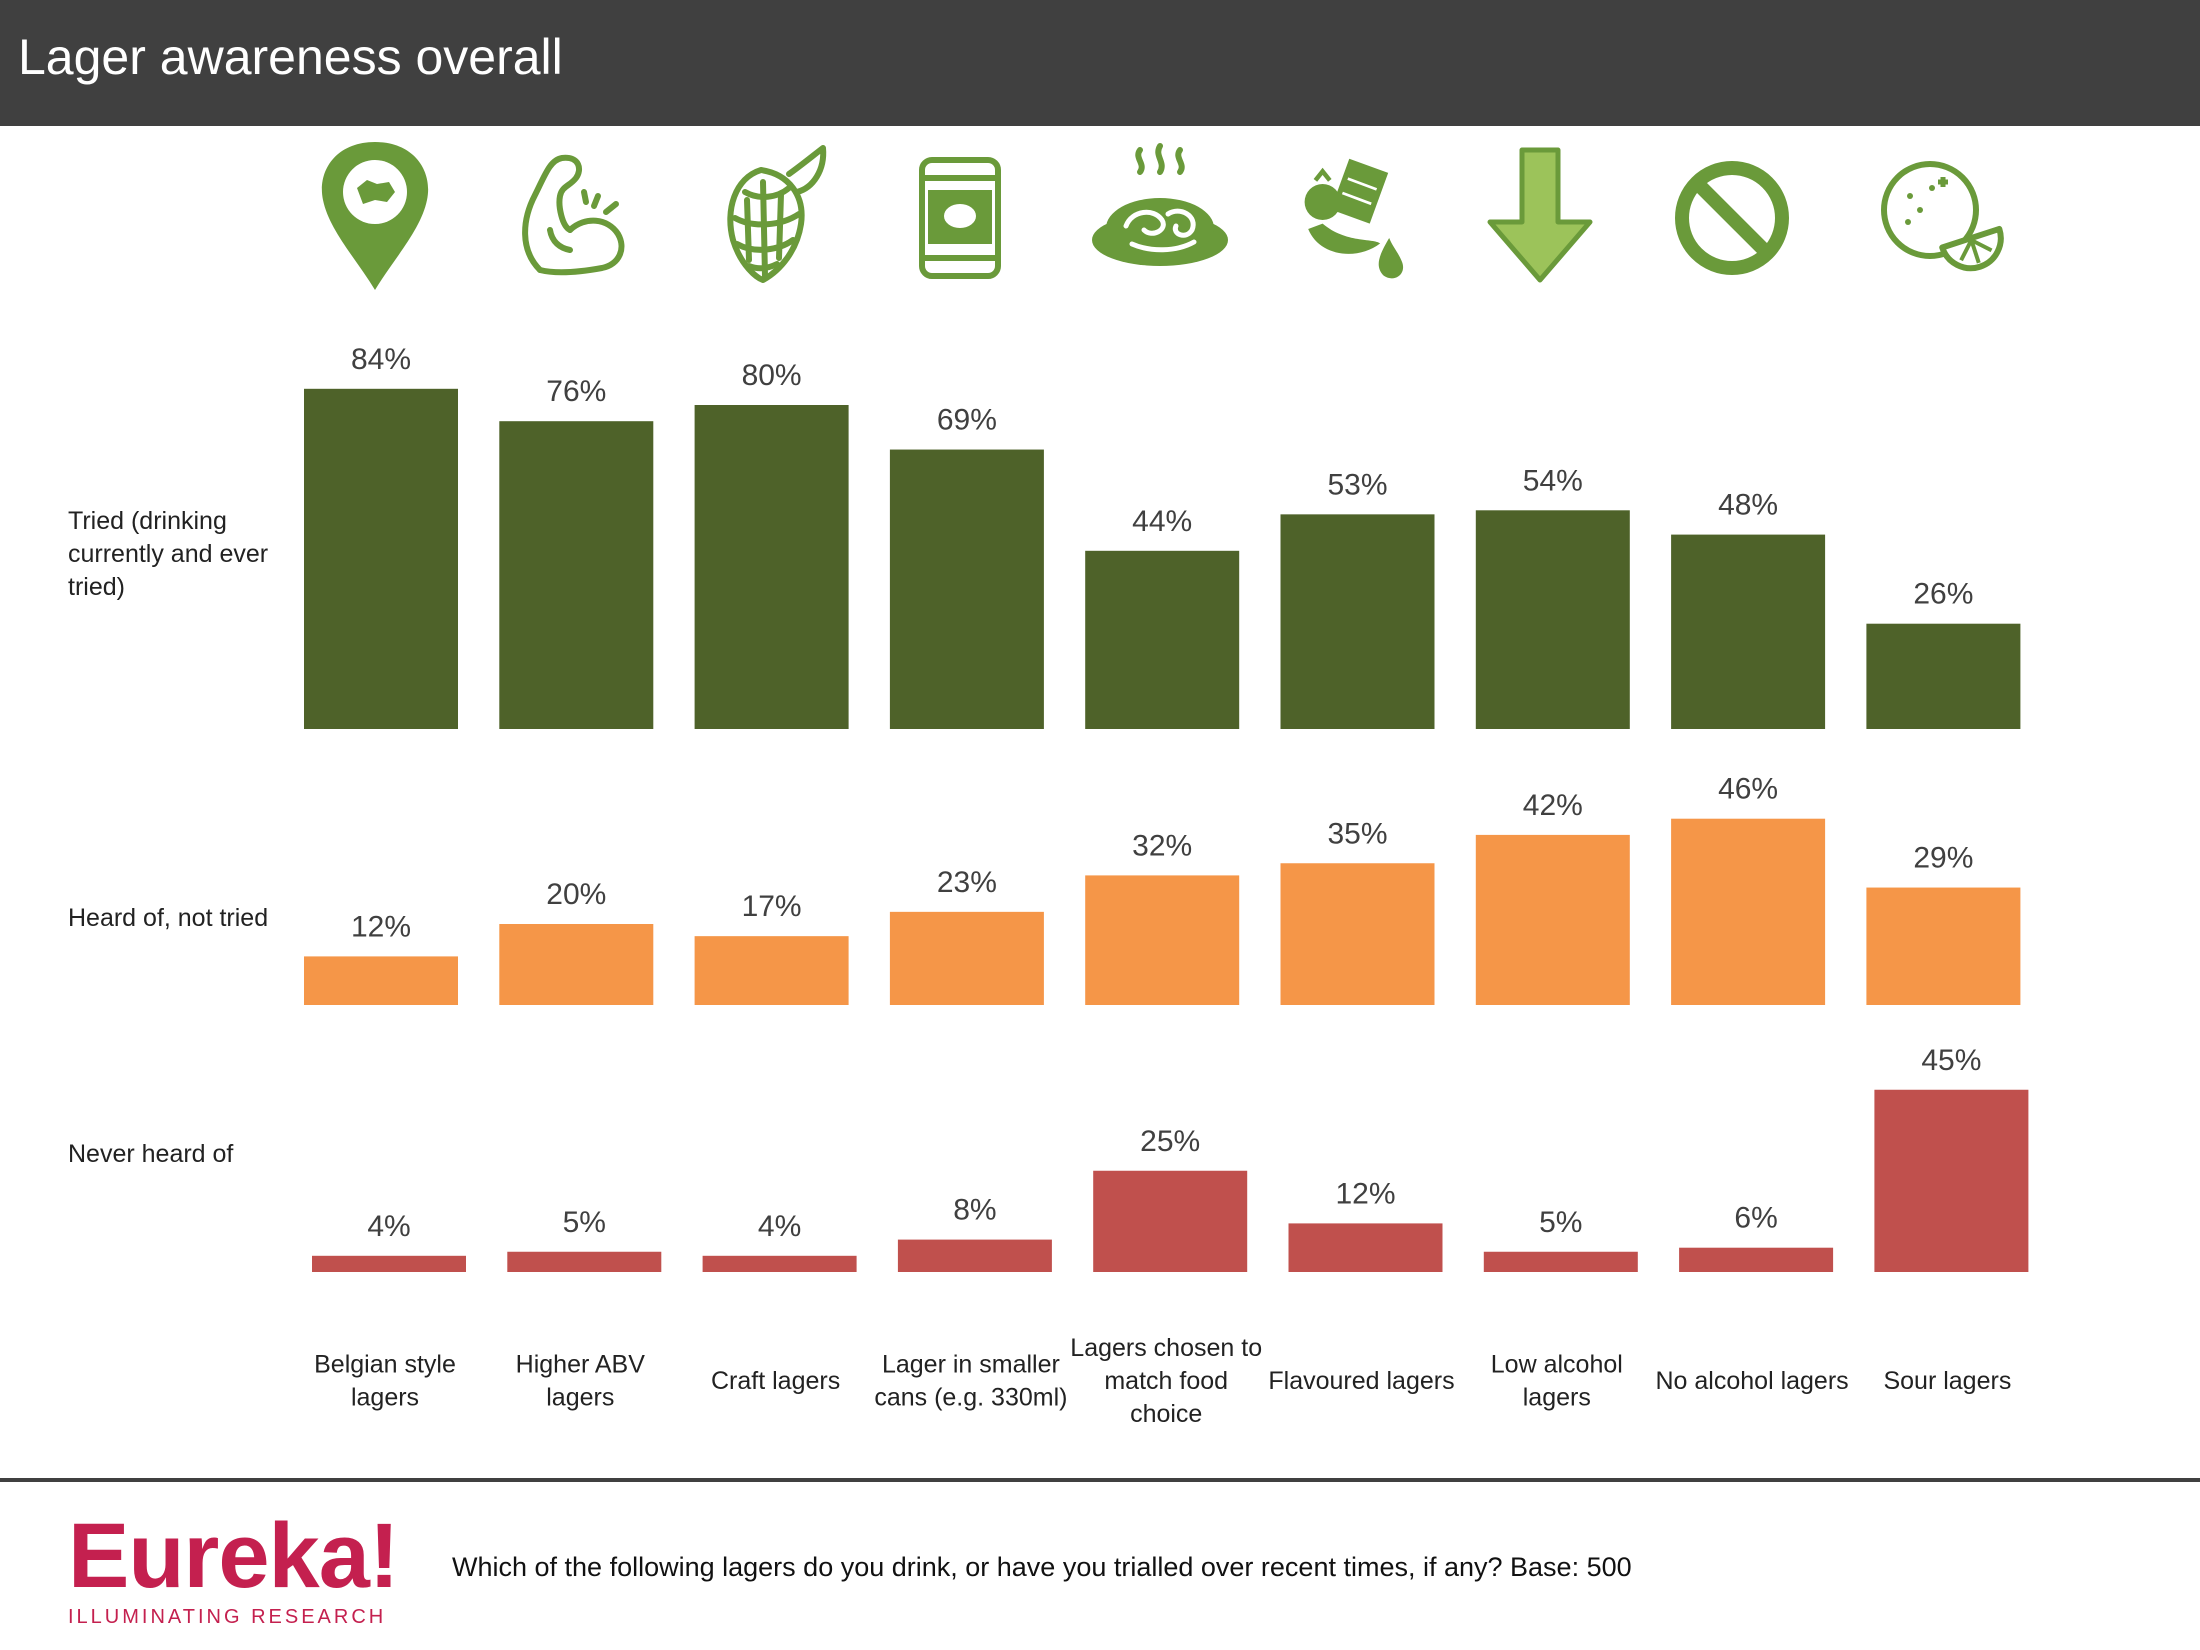 Image resolution: width=2200 pixels, height=1650 pixels. I want to click on data-label-tried-3: 69%, so click(967, 420).